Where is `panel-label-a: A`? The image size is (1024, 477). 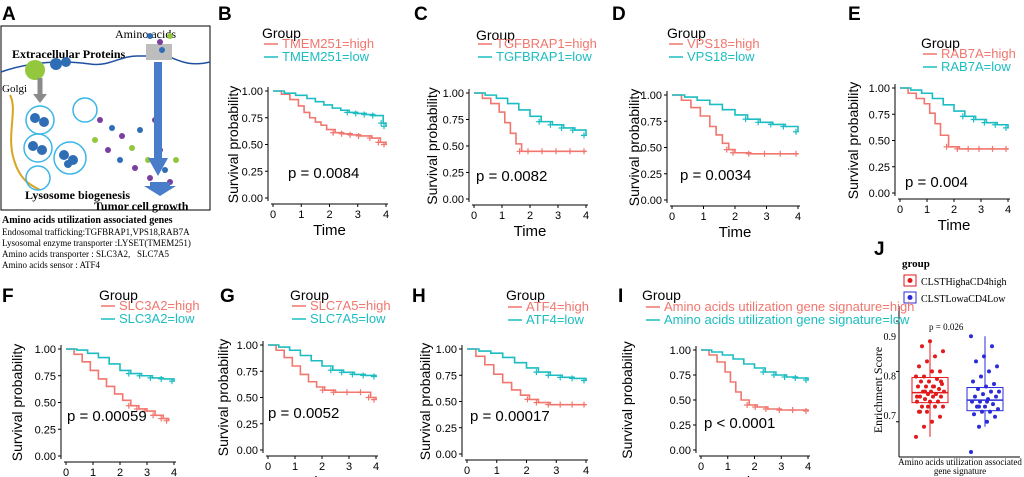 panel-label-a: A is located at coordinates (9, 14).